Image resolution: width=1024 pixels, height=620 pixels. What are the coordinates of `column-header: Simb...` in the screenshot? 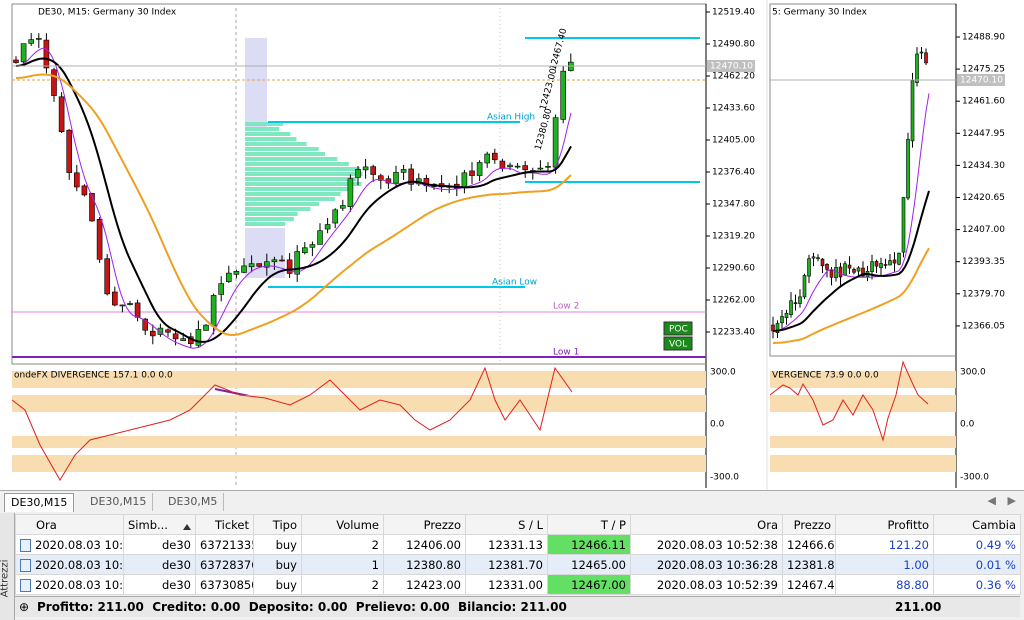 It's located at (159, 524).